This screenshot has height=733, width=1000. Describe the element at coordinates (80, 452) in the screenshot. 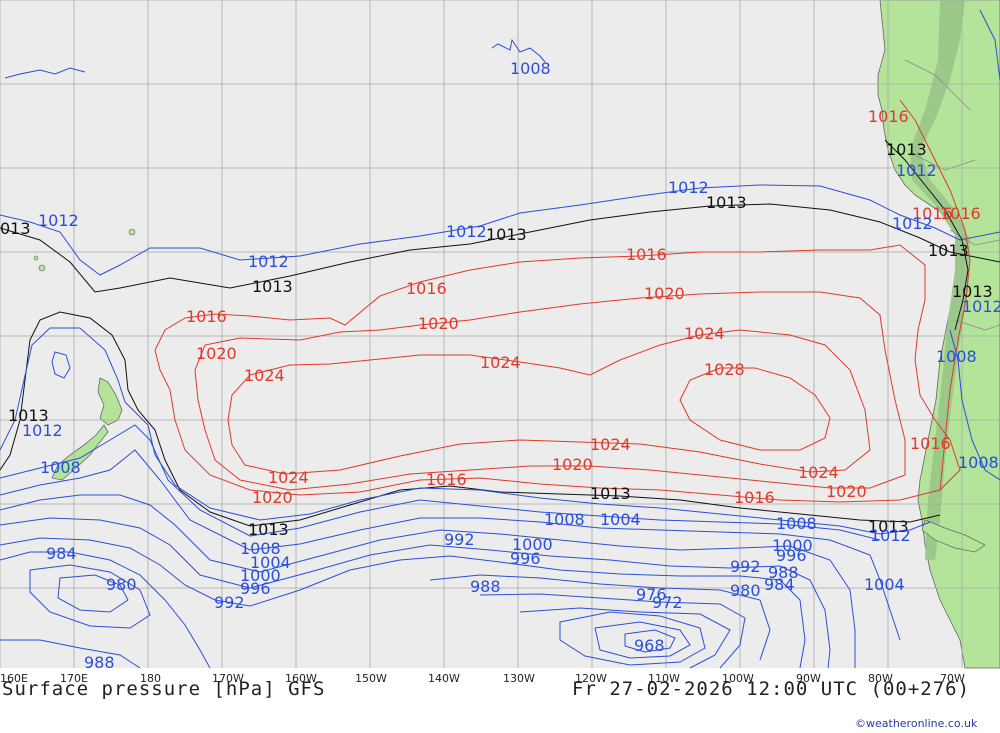

I see `new-zealand-south-island` at that location.